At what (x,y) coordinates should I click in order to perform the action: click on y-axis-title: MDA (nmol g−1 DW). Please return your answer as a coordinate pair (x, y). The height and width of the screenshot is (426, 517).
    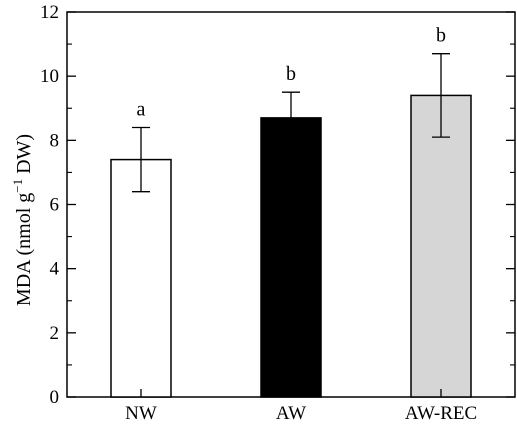
    Looking at the image, I should click on (22, 220).